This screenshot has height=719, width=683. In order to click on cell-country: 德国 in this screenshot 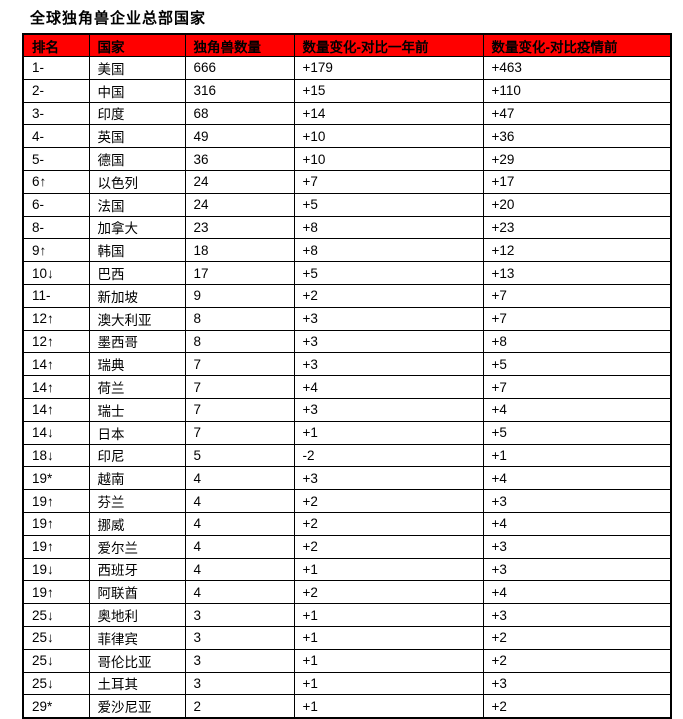, I will do `click(137, 159)`.